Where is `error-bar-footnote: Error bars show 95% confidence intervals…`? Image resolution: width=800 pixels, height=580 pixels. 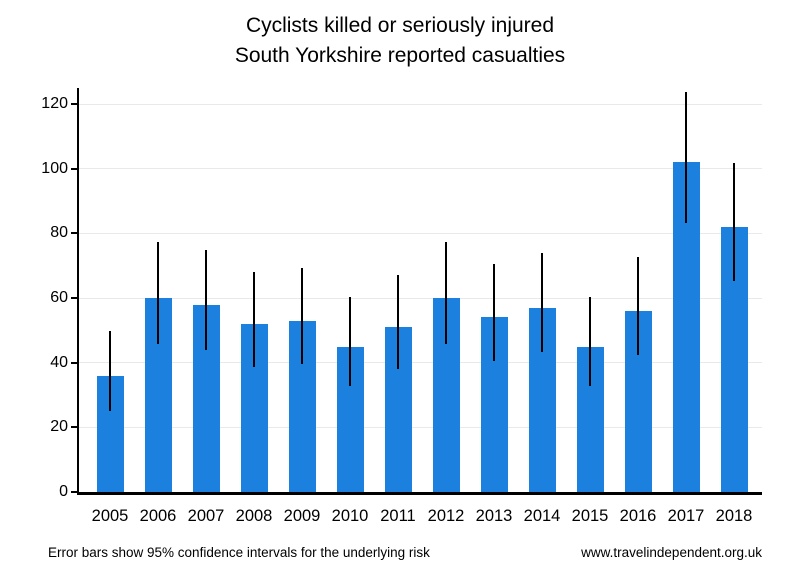
error-bar-footnote: Error bars show 95% confidence intervals… is located at coordinates (239, 552).